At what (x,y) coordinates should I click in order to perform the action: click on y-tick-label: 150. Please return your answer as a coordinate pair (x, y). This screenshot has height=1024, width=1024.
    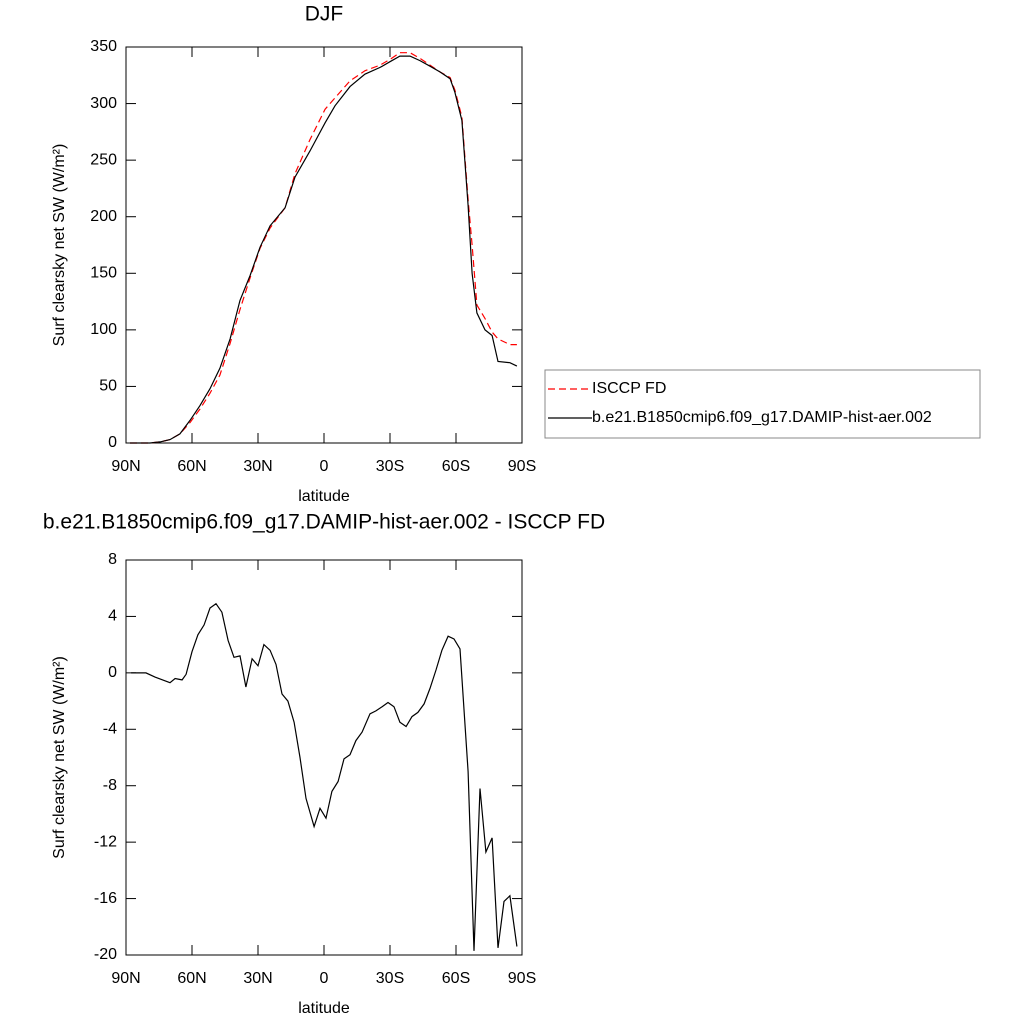
    Looking at the image, I should click on (103, 273).